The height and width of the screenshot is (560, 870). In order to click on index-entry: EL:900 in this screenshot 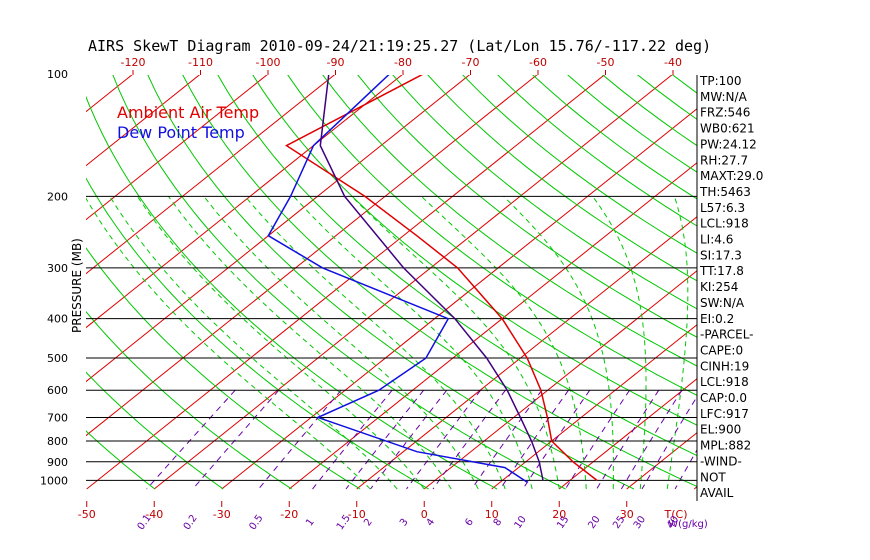, I will do `click(720, 430)`.